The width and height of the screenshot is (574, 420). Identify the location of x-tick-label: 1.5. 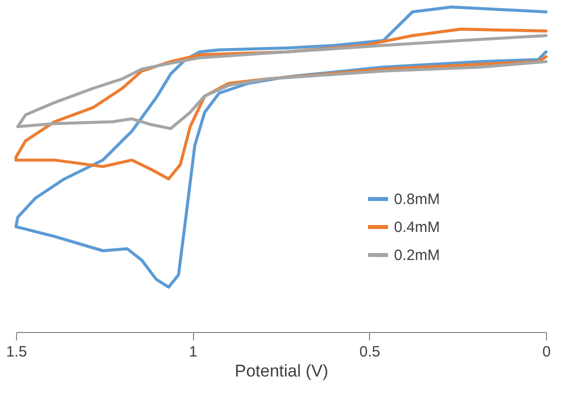
(16, 352).